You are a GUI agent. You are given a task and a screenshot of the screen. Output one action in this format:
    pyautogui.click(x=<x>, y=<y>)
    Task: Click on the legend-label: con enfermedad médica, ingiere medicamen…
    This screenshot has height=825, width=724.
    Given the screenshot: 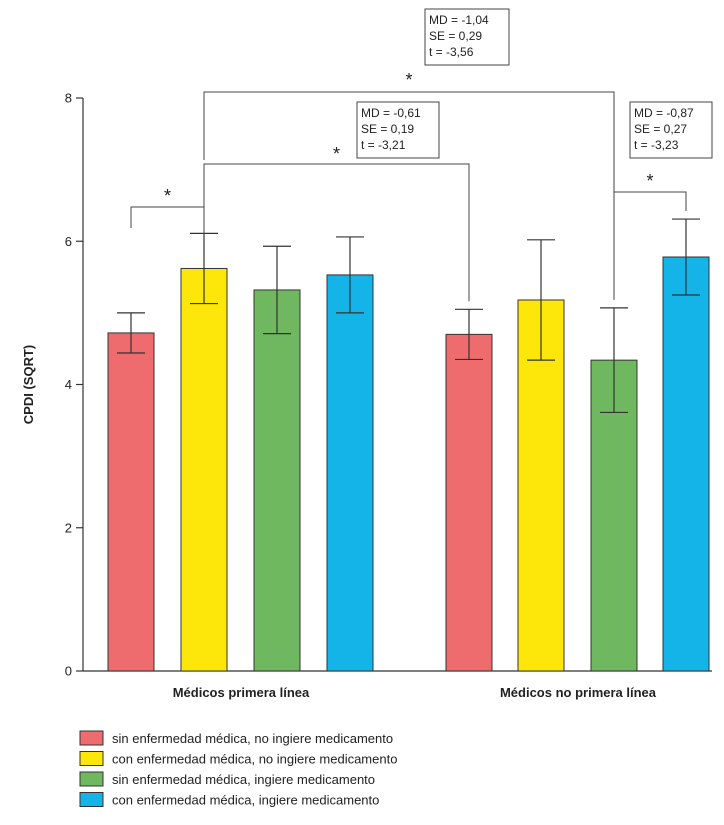 What is the action you would take?
    pyautogui.click(x=245, y=800)
    